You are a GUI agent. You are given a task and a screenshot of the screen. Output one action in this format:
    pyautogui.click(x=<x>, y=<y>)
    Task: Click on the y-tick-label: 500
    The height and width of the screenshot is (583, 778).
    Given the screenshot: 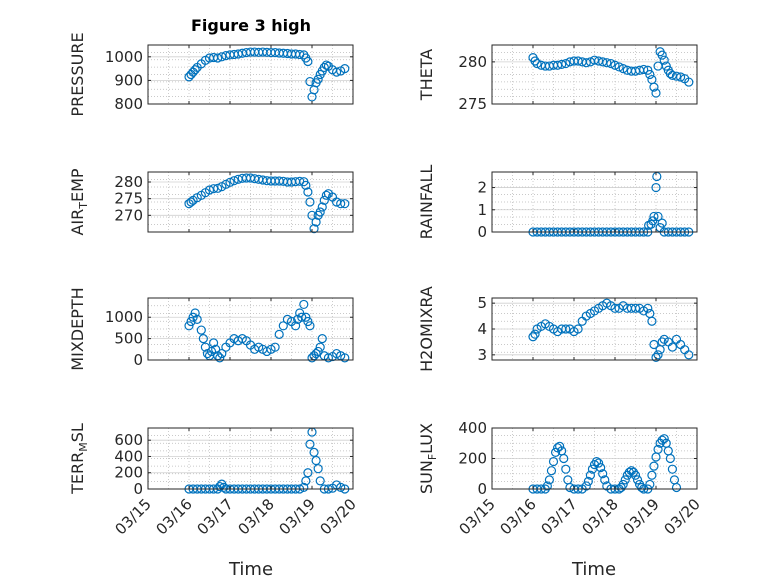 What is the action you would take?
    pyautogui.click(x=128, y=339)
    